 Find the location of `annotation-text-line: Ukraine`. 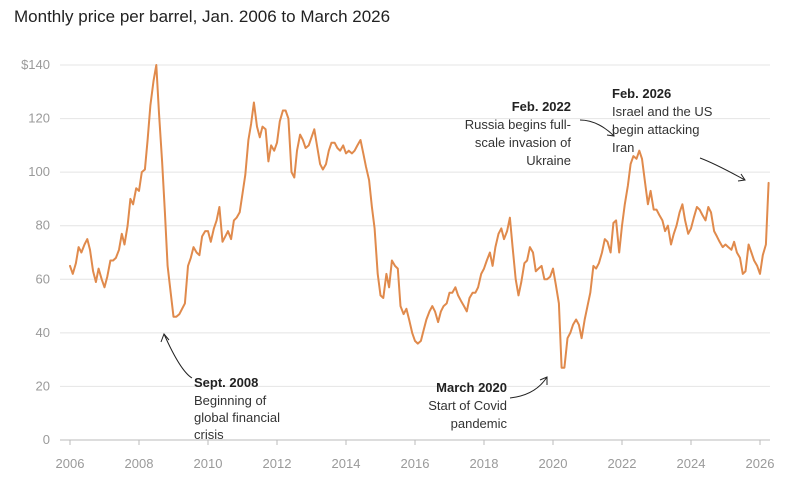

annotation-text-line: Ukraine is located at coordinates (548, 160).